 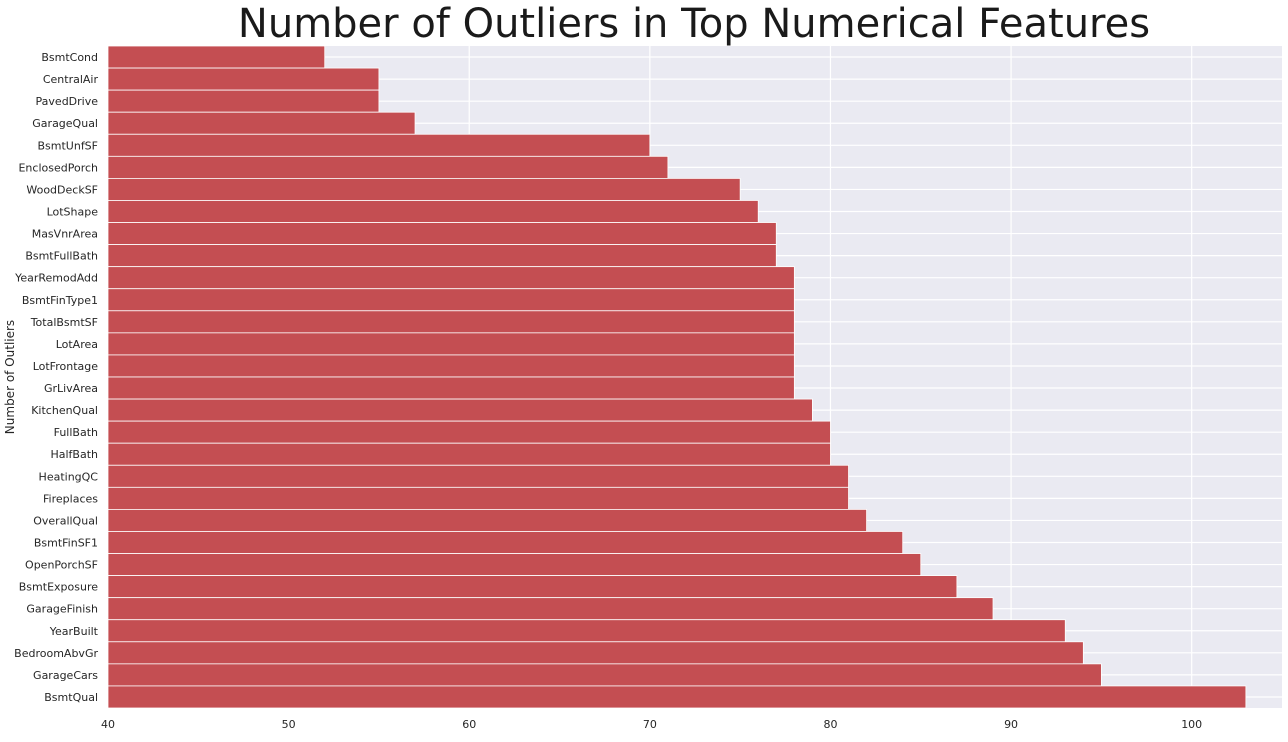 I want to click on y-tick-label: GarageFinish, so click(x=62, y=609).